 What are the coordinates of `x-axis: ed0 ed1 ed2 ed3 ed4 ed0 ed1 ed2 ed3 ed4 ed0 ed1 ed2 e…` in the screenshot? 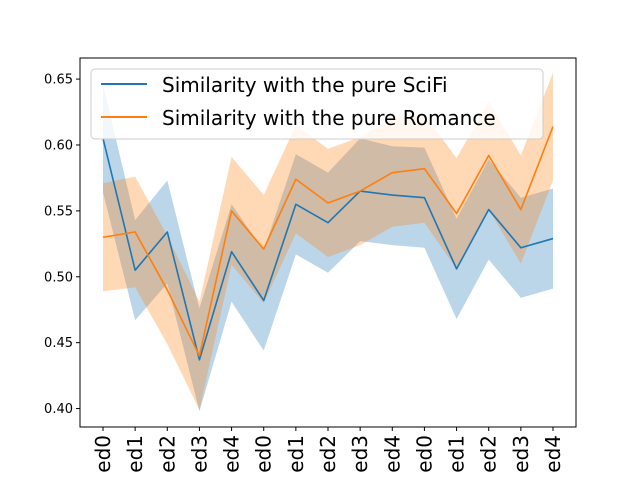 It's located at (328, 450).